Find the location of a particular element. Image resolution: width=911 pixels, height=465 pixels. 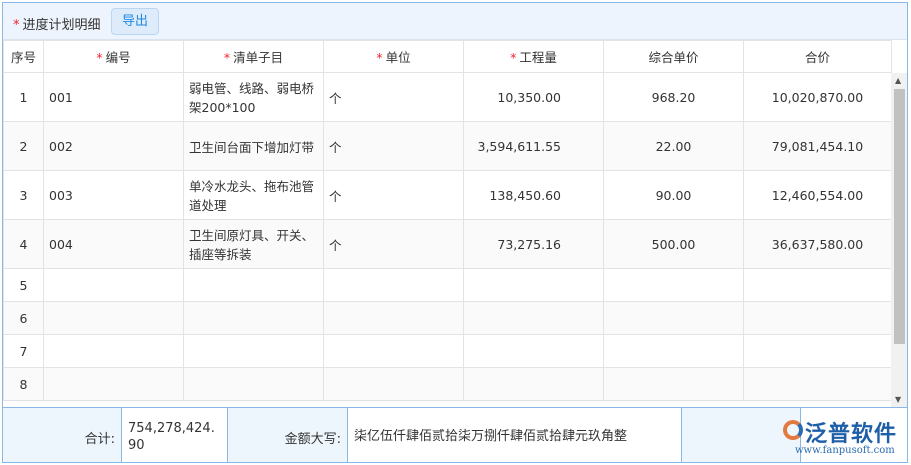

cell-idx: 3 is located at coordinates (23, 195).